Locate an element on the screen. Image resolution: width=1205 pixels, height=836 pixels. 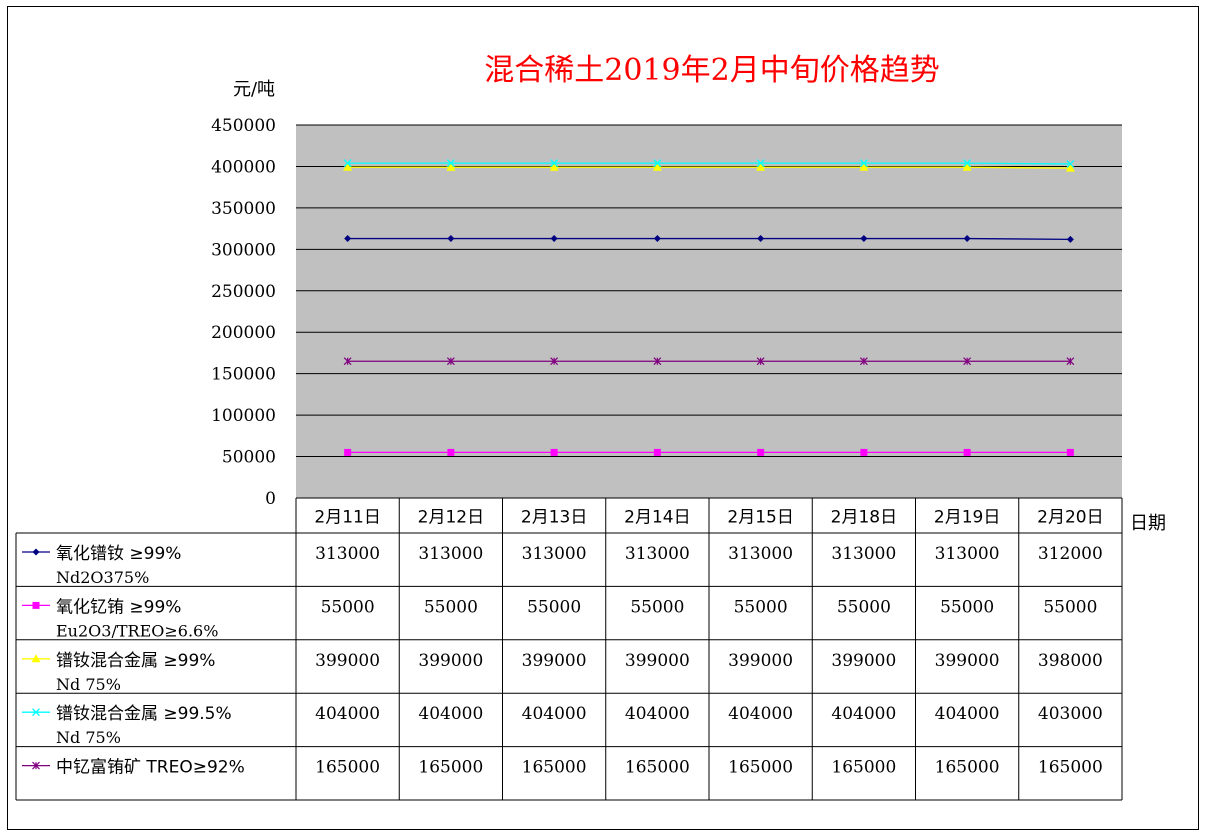
table-cell-value: 398000 is located at coordinates (1070, 661).